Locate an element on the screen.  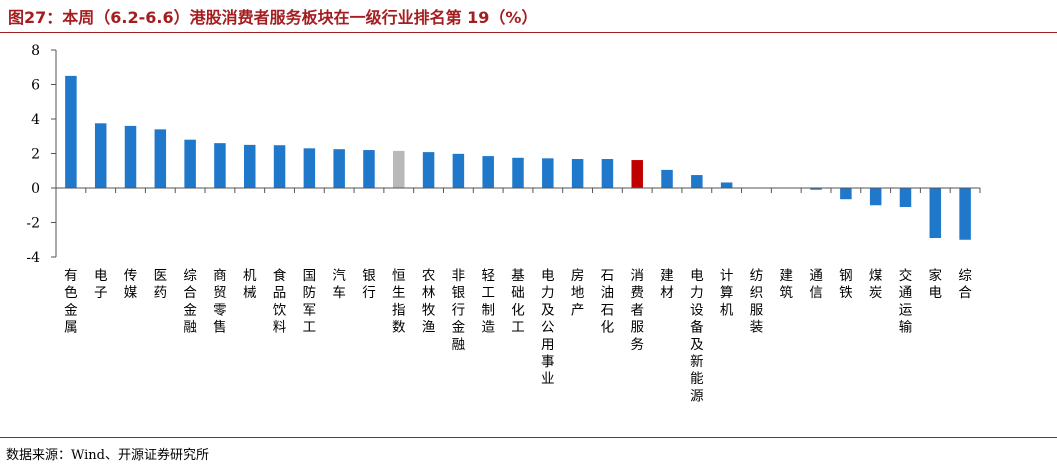
category-label: 轻工制造 is located at coordinates (488, 302).